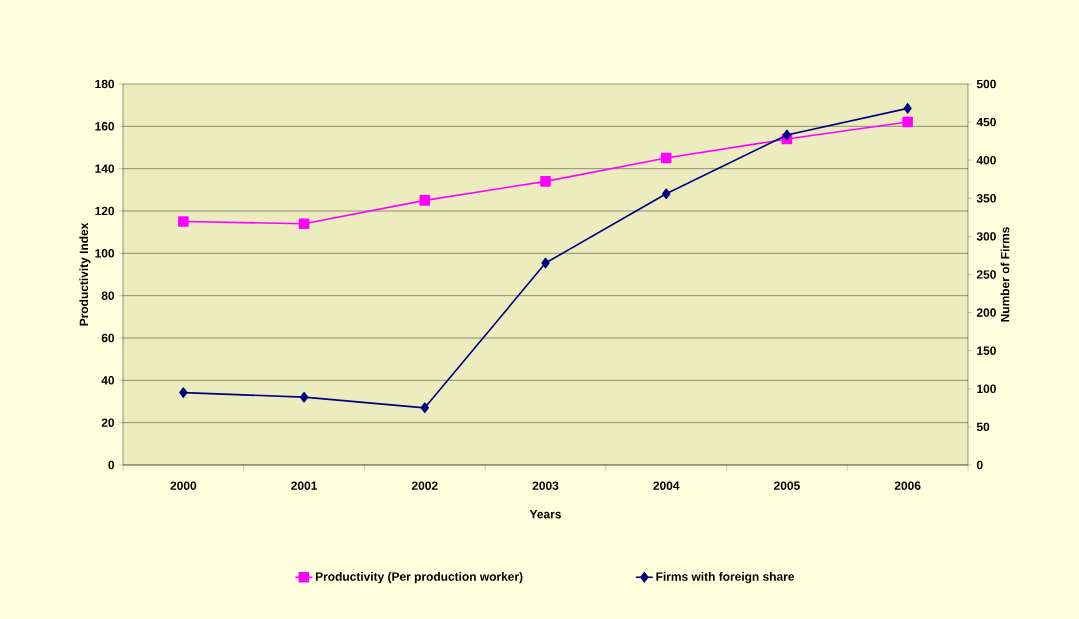 The image size is (1079, 619). What do you see at coordinates (111, 465) in the screenshot?
I see `y-tick-label: 0` at bounding box center [111, 465].